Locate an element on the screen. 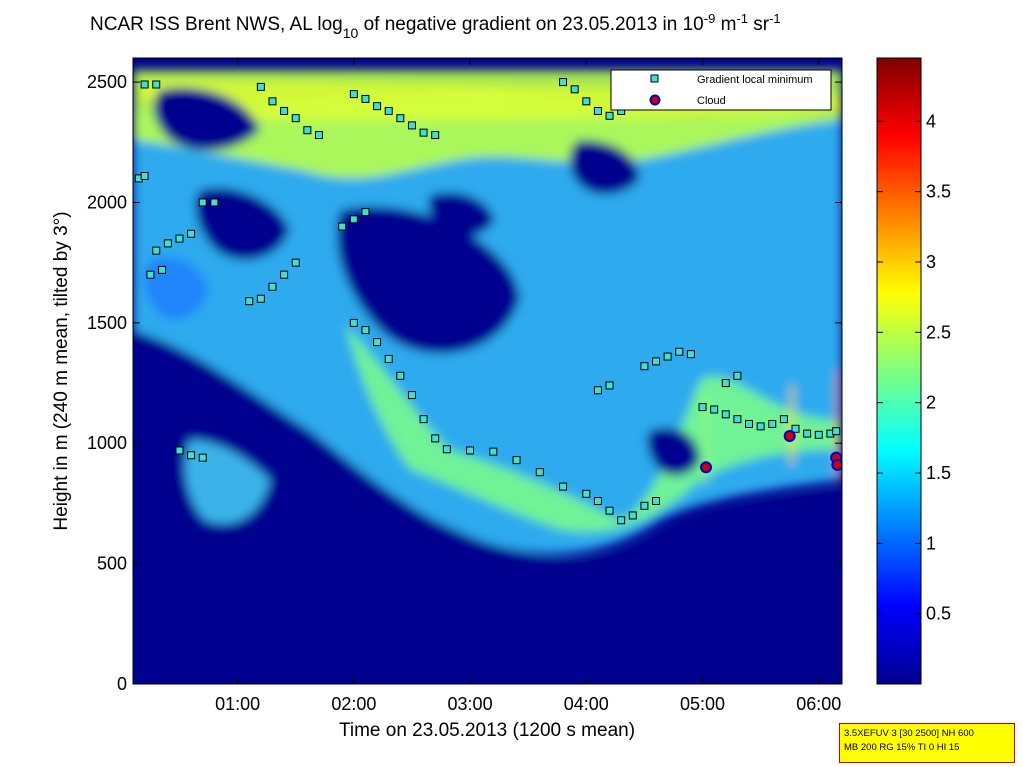 The height and width of the screenshot is (767, 1023). x-axis-label: Time on 23.05.2013 (1200 s mean) is located at coordinates (487, 730).